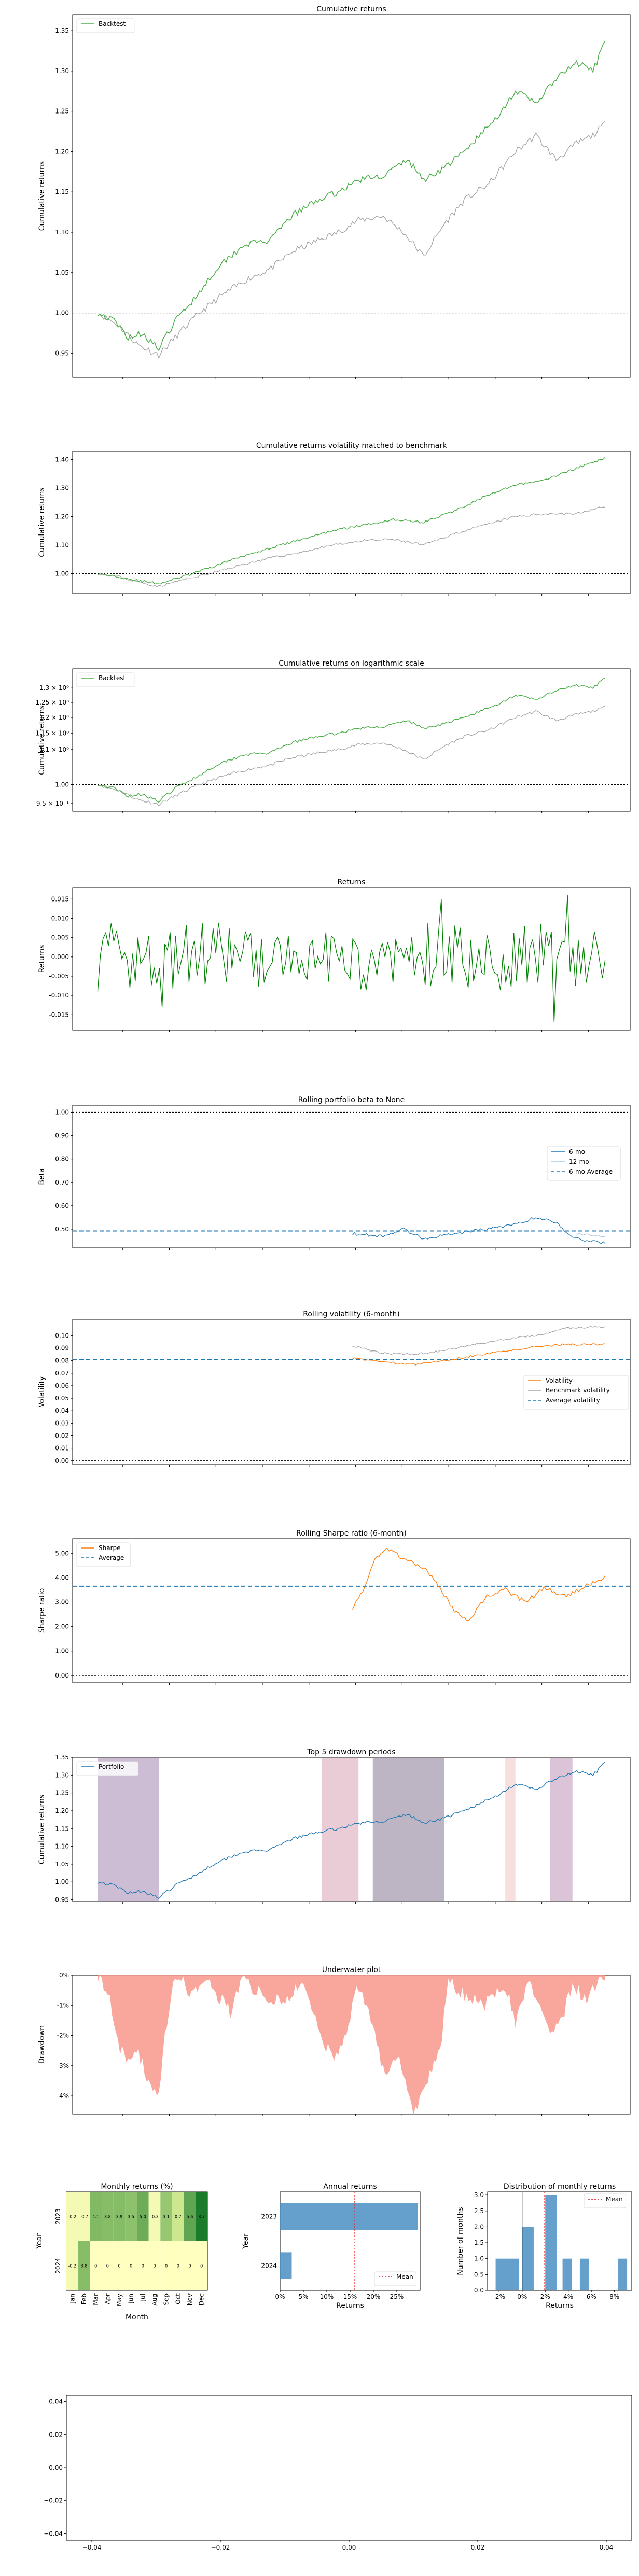 This screenshot has height=2576, width=639. What do you see at coordinates (62, 516) in the screenshot?
I see `vol-matched-ytick-label: 1.20` at bounding box center [62, 516].